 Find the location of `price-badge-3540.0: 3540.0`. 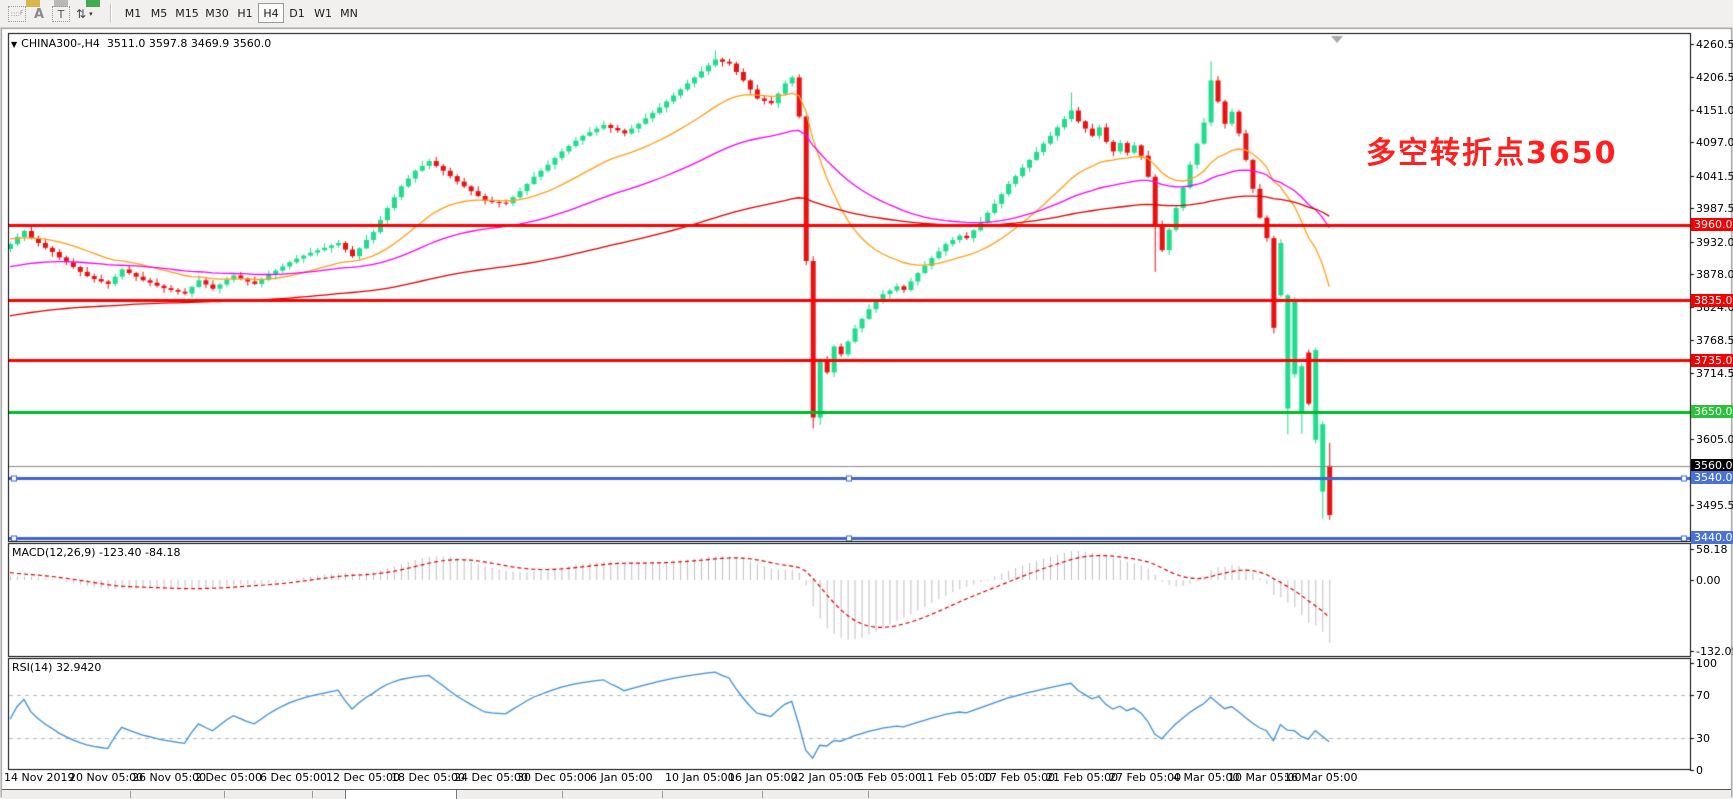

price-badge-3540.0: 3540.0 is located at coordinates (1712, 478).